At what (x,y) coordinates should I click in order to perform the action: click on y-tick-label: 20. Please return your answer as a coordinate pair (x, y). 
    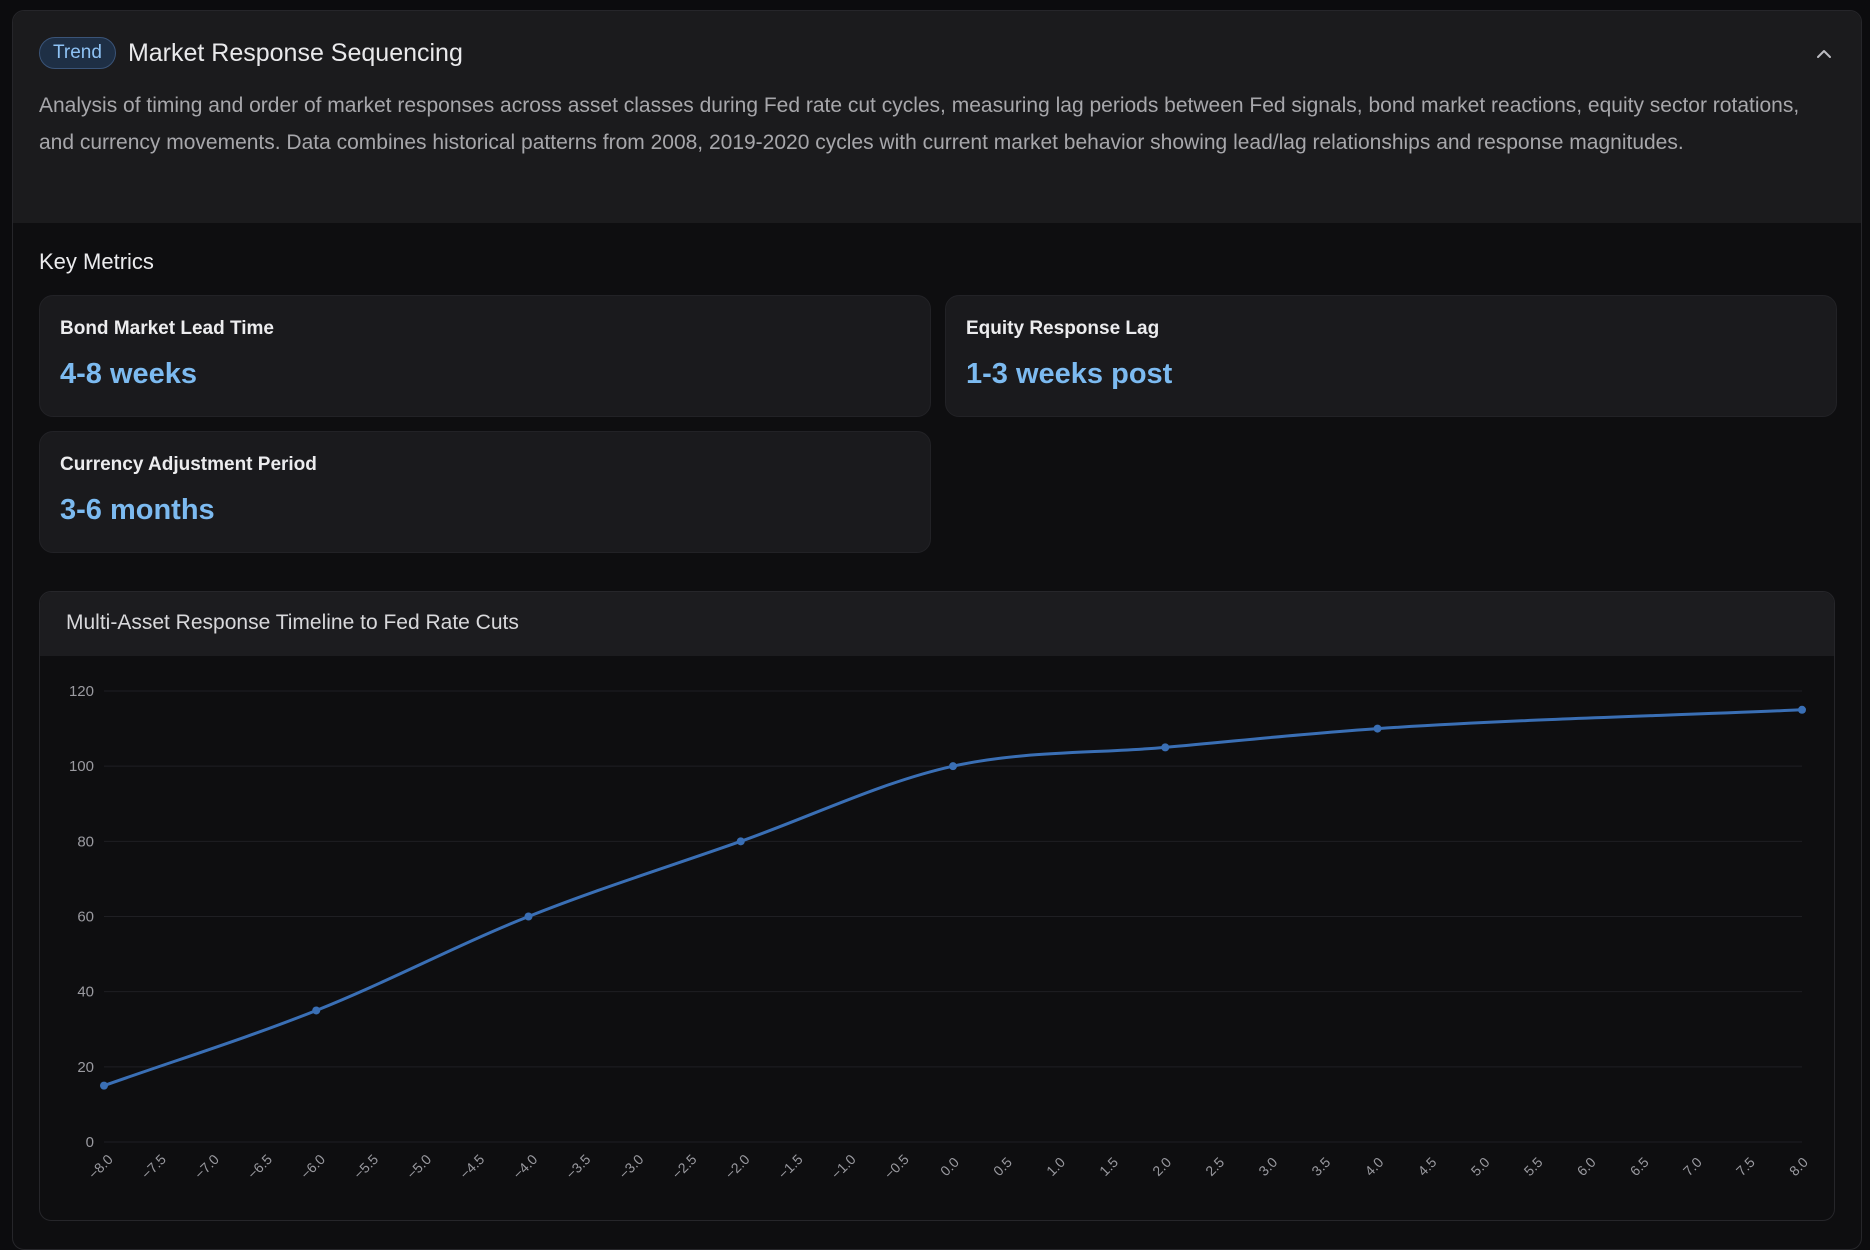
    Looking at the image, I should click on (85, 1067).